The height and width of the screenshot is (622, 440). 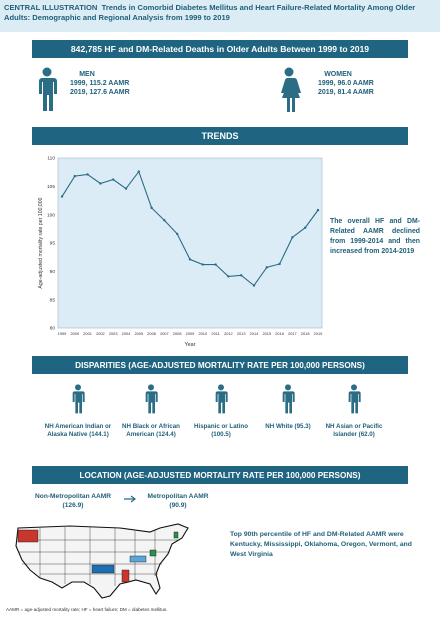 What do you see at coordinates (176, 535) in the screenshot?
I see `vermont-state` at bounding box center [176, 535].